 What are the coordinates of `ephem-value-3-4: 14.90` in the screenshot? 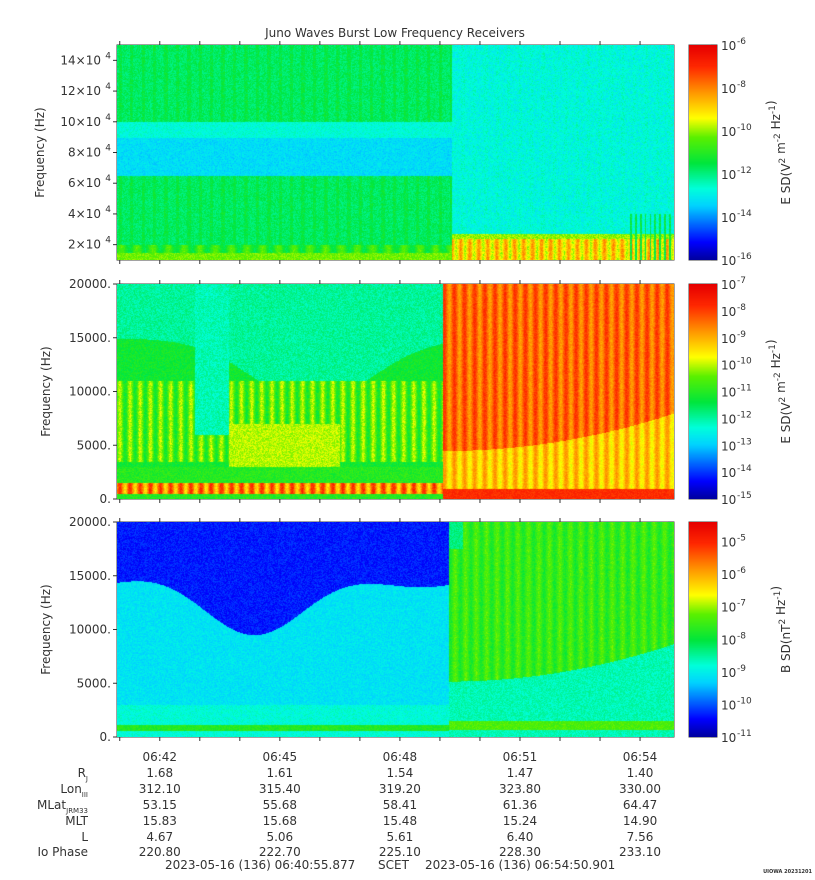 It's located at (640, 821).